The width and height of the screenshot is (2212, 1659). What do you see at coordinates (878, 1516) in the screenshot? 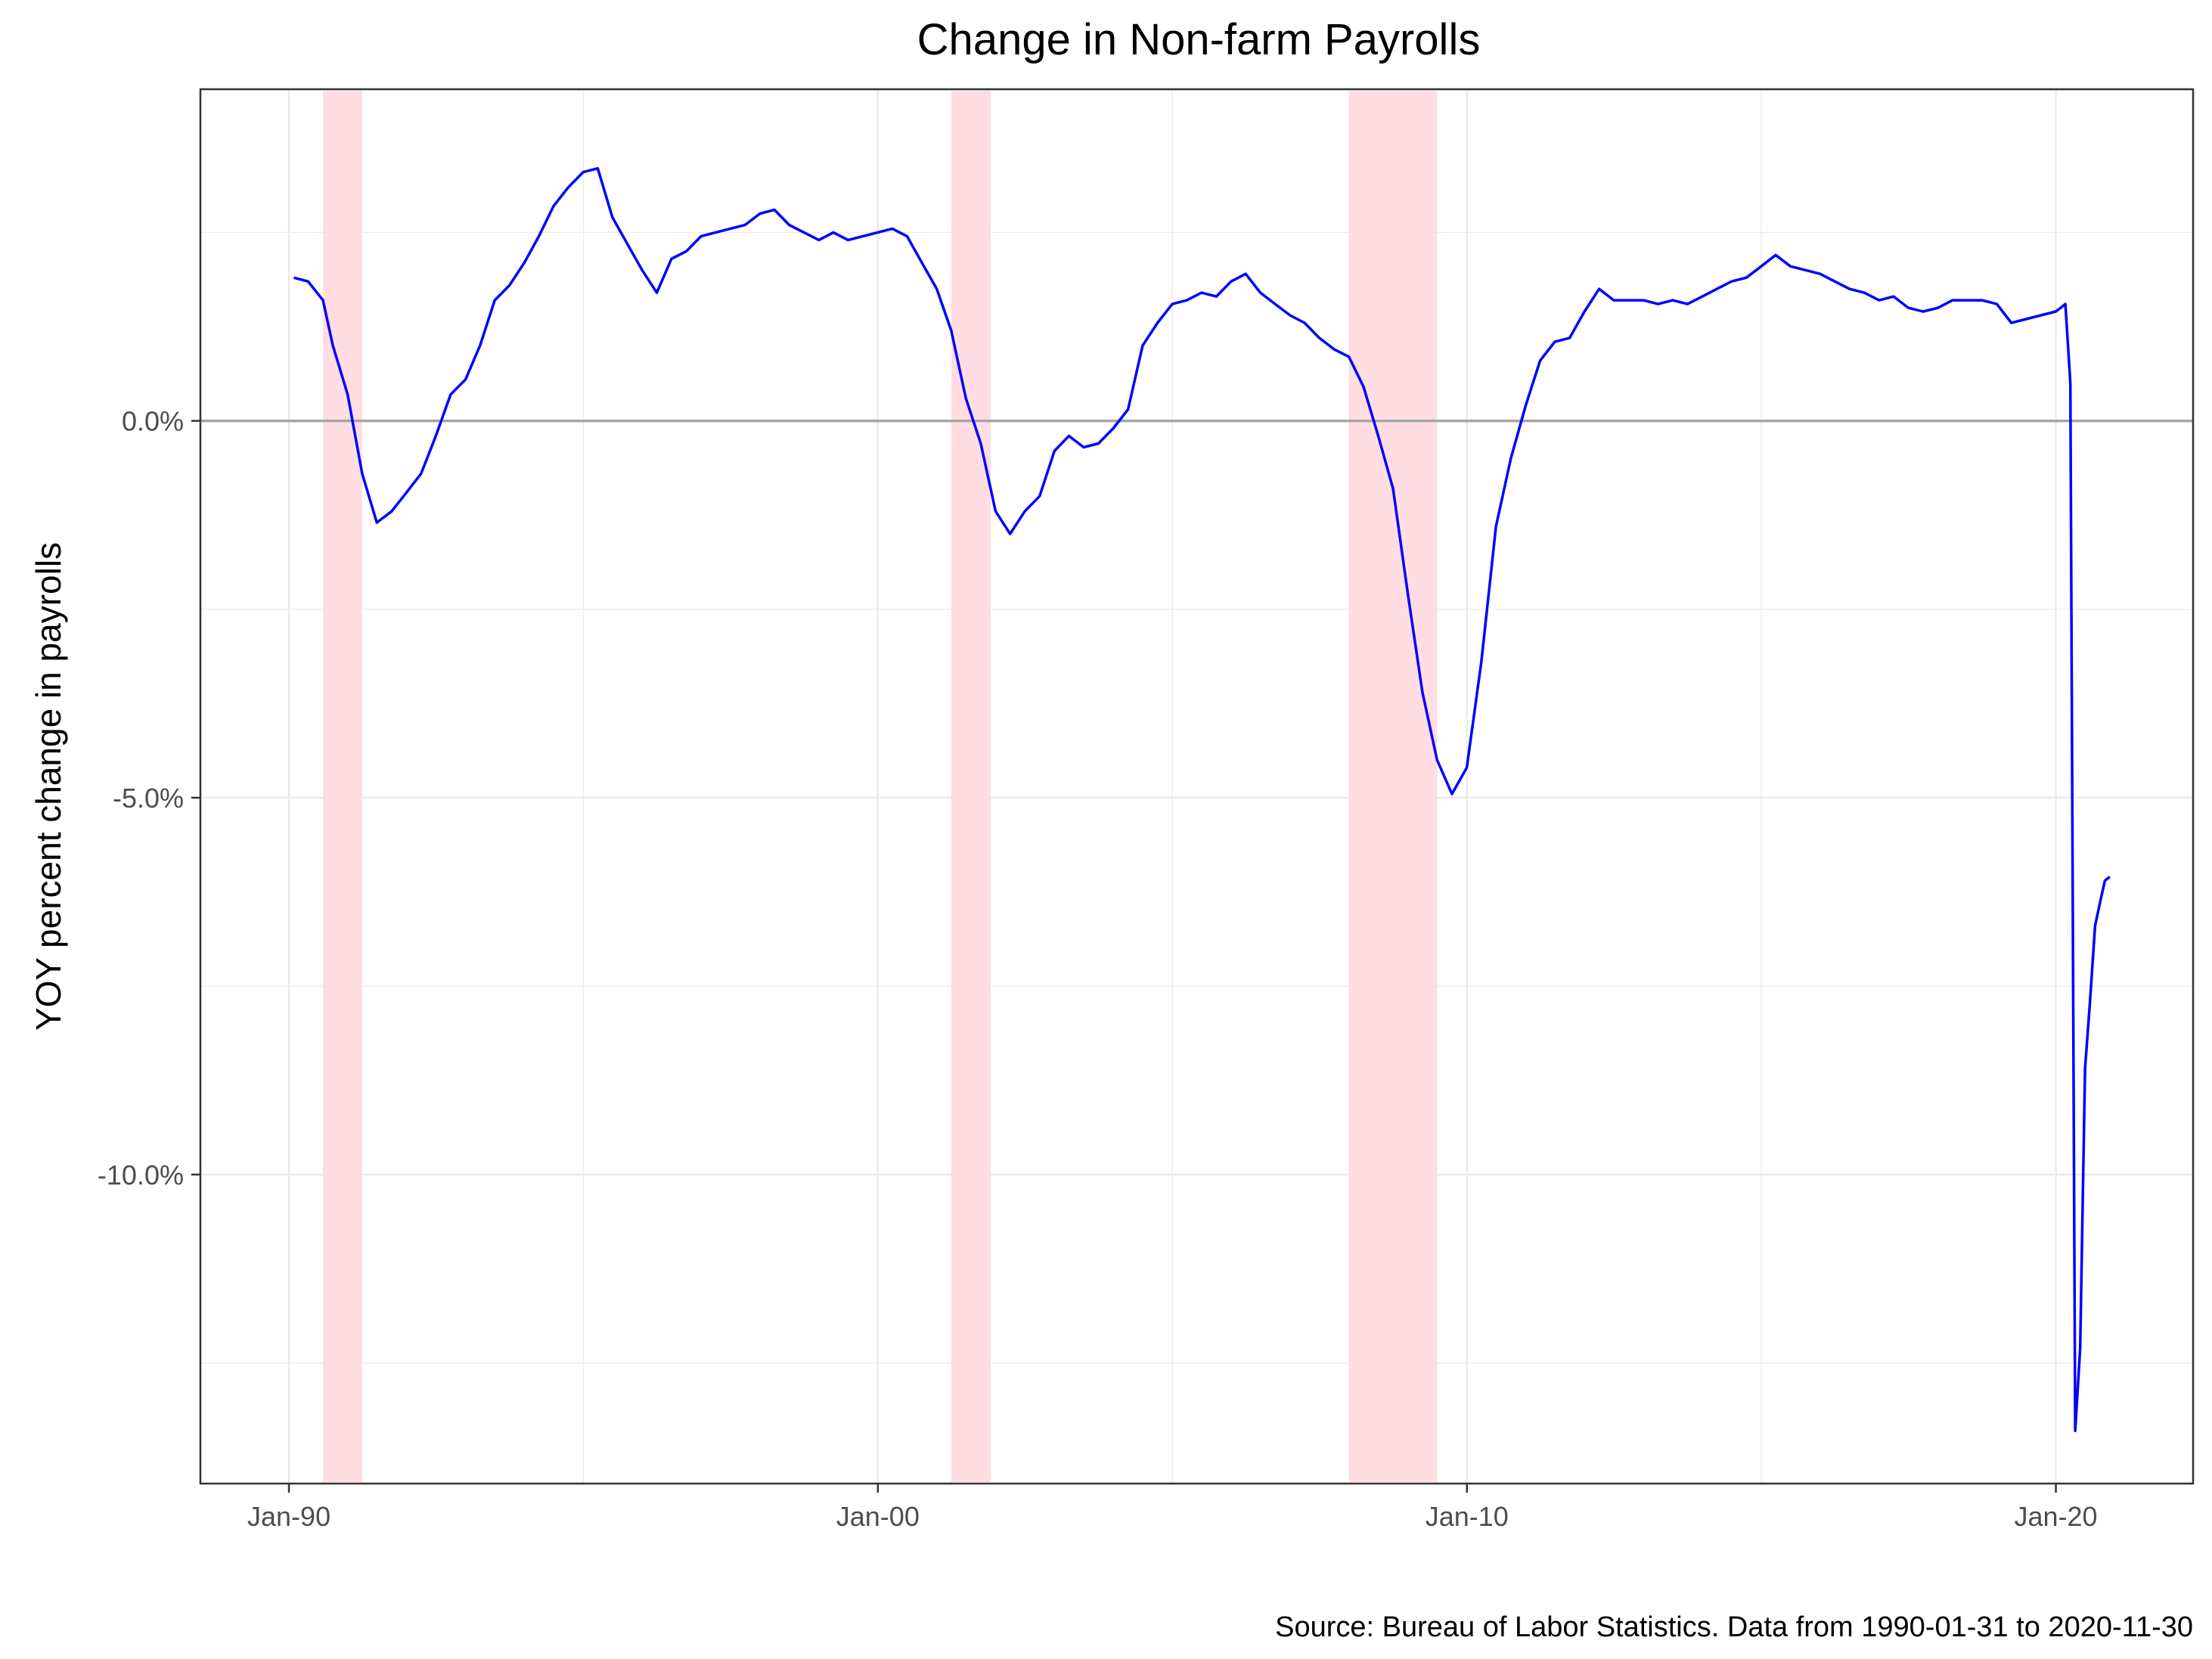
I see `x-tick-label: Jan-00` at bounding box center [878, 1516].